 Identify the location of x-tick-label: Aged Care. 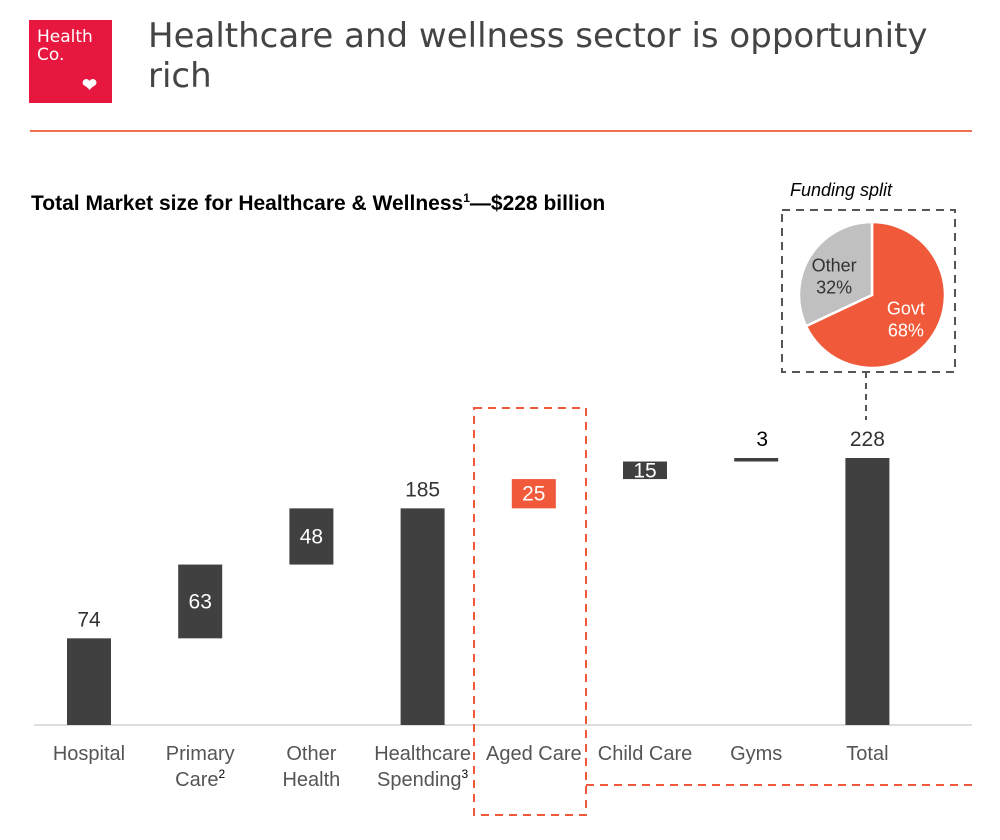
(534, 754).